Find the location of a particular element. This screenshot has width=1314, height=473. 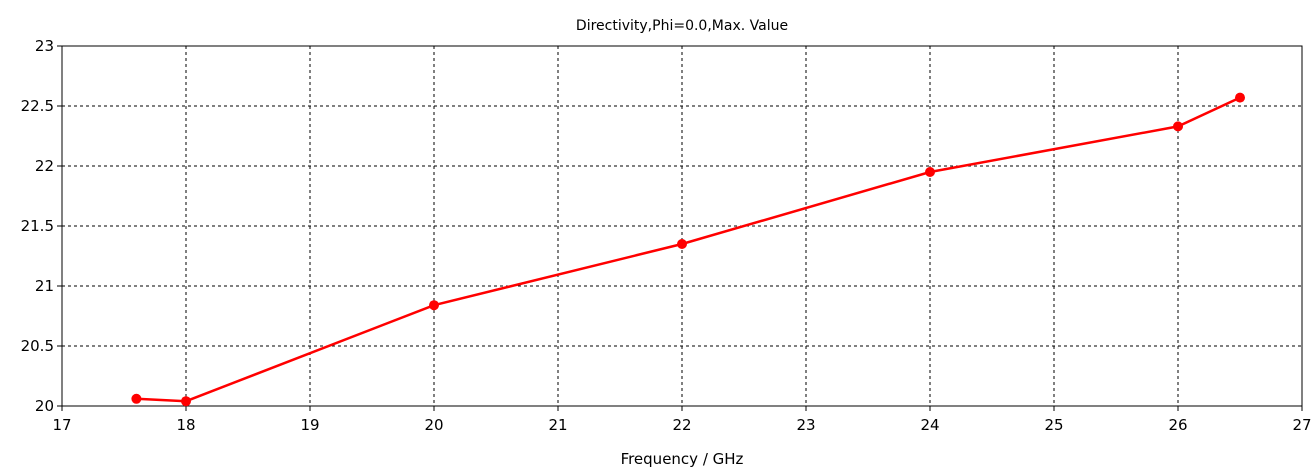

x-tick-label: 18 is located at coordinates (185, 425).